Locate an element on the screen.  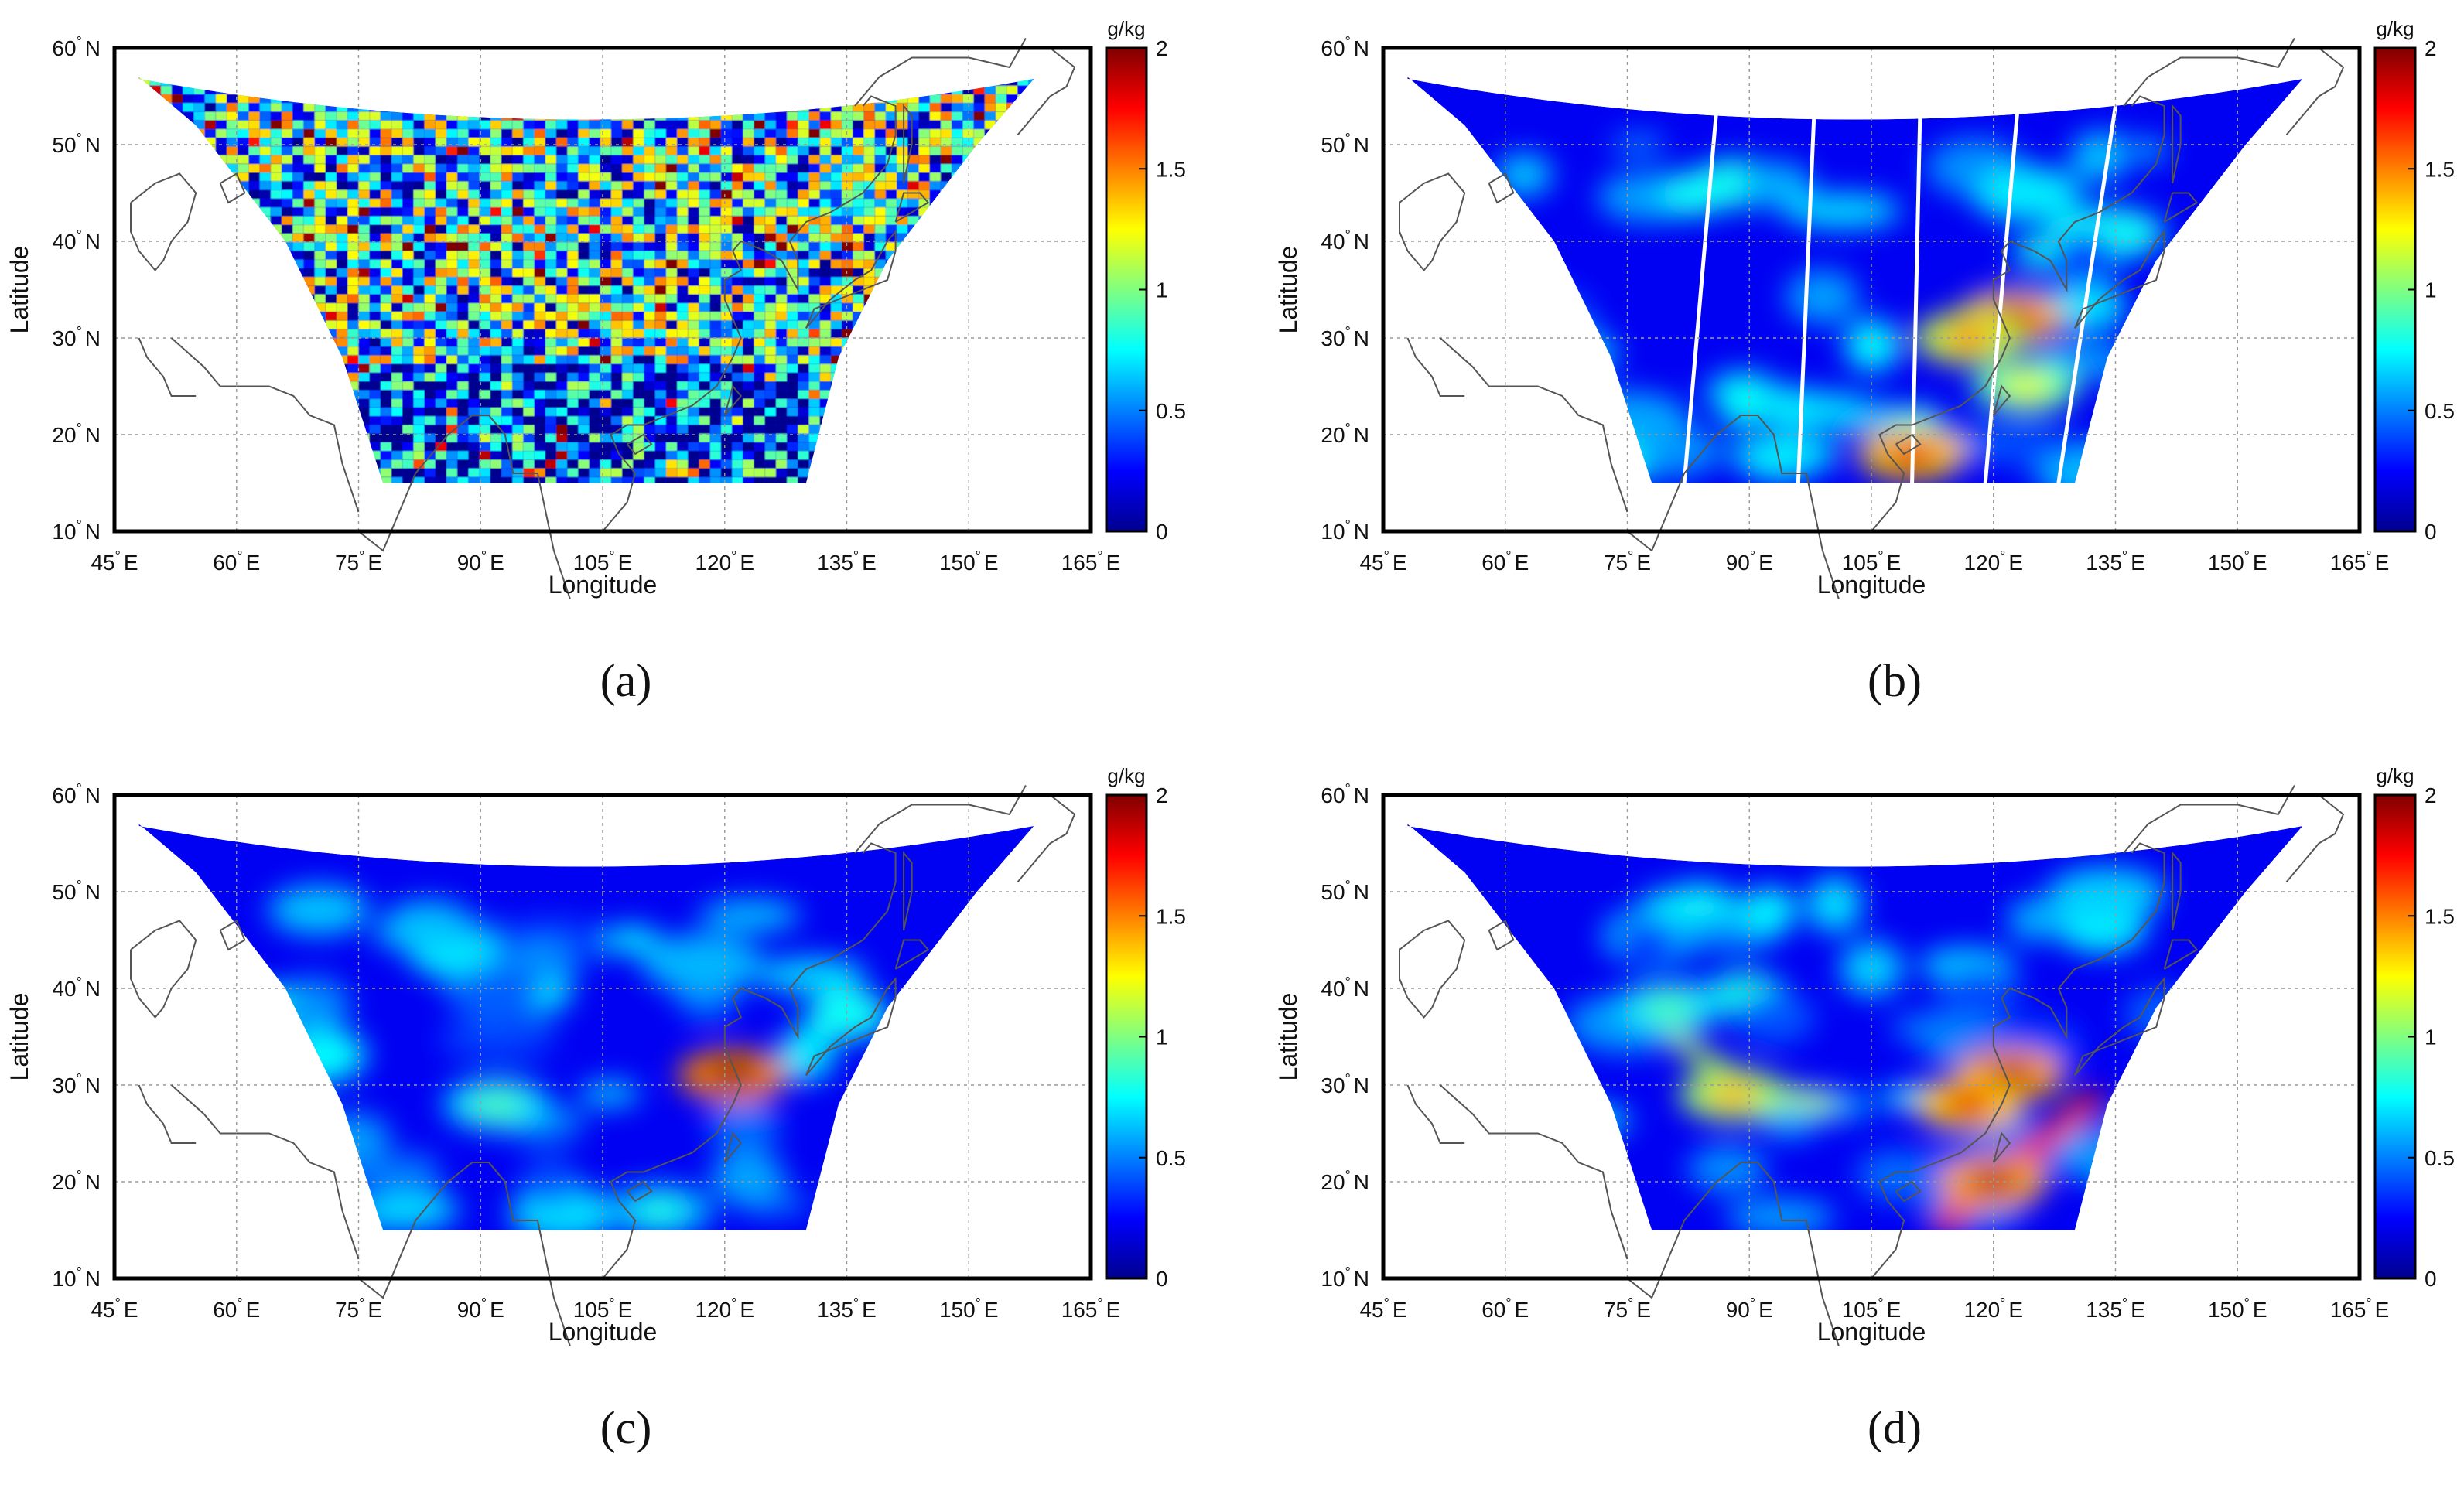
y-tick-degree: ° is located at coordinates (79, 428).